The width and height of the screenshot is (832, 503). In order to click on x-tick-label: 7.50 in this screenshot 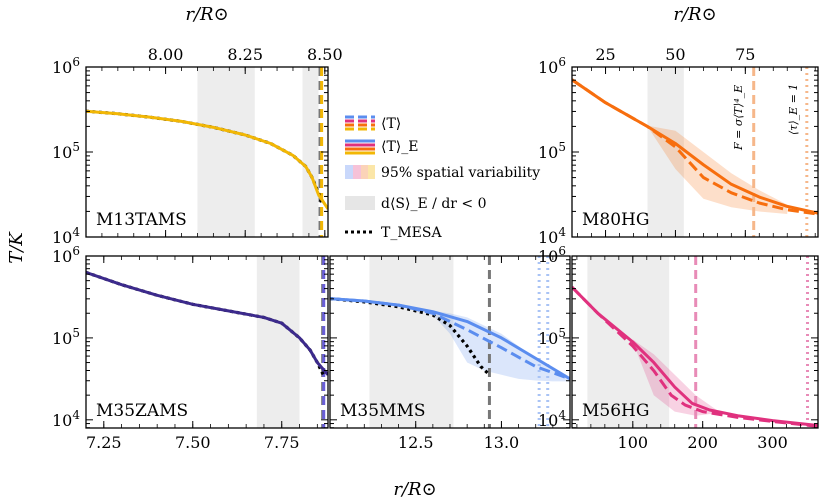, I will do `click(193, 442)`.